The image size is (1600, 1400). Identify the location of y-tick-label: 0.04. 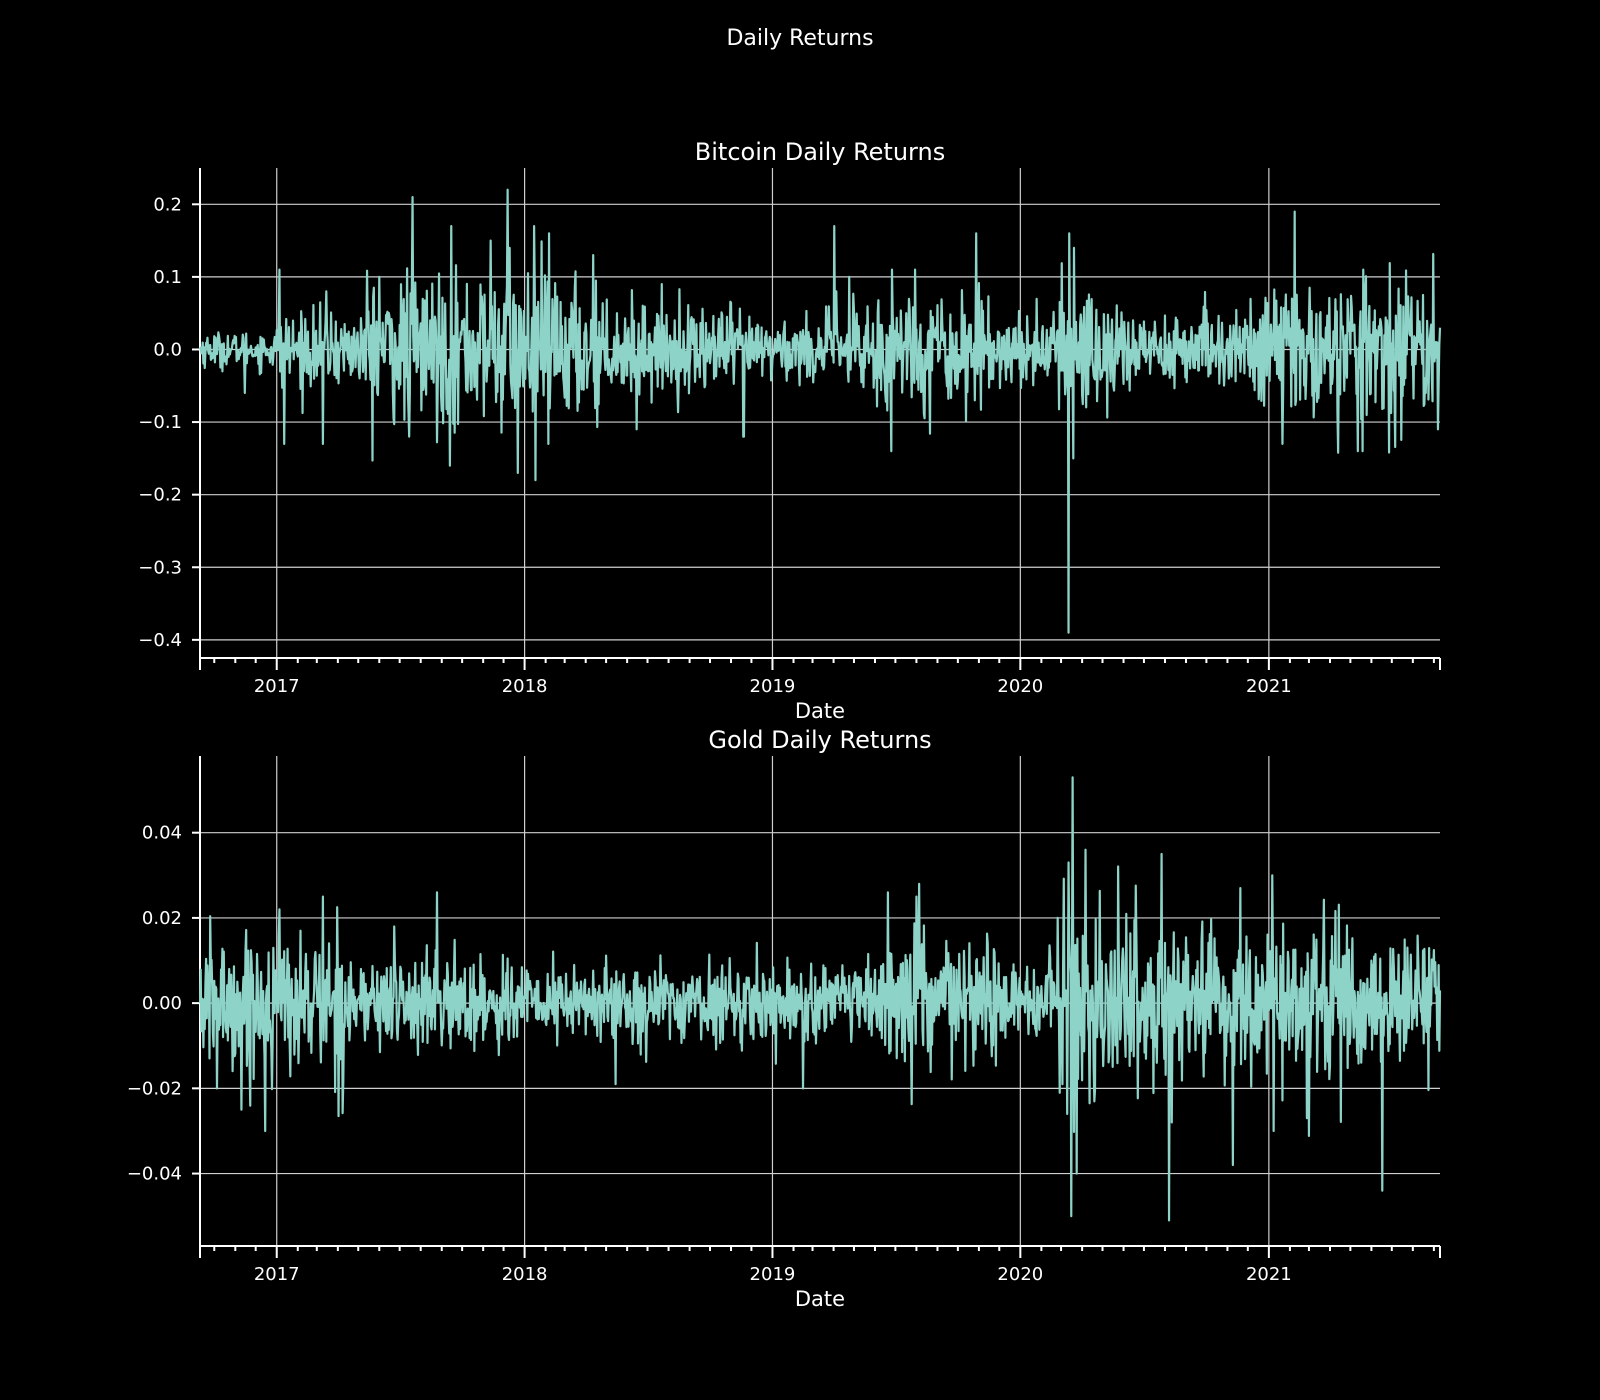
(162, 833).